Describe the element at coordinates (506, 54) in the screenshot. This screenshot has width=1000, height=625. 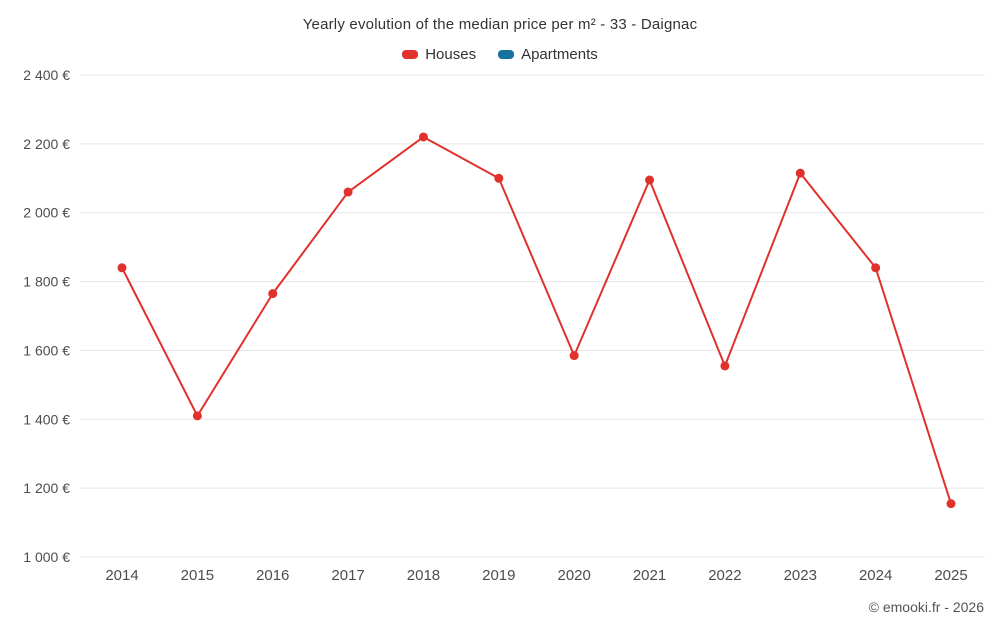
I see `apartments-legend-swatch` at that location.